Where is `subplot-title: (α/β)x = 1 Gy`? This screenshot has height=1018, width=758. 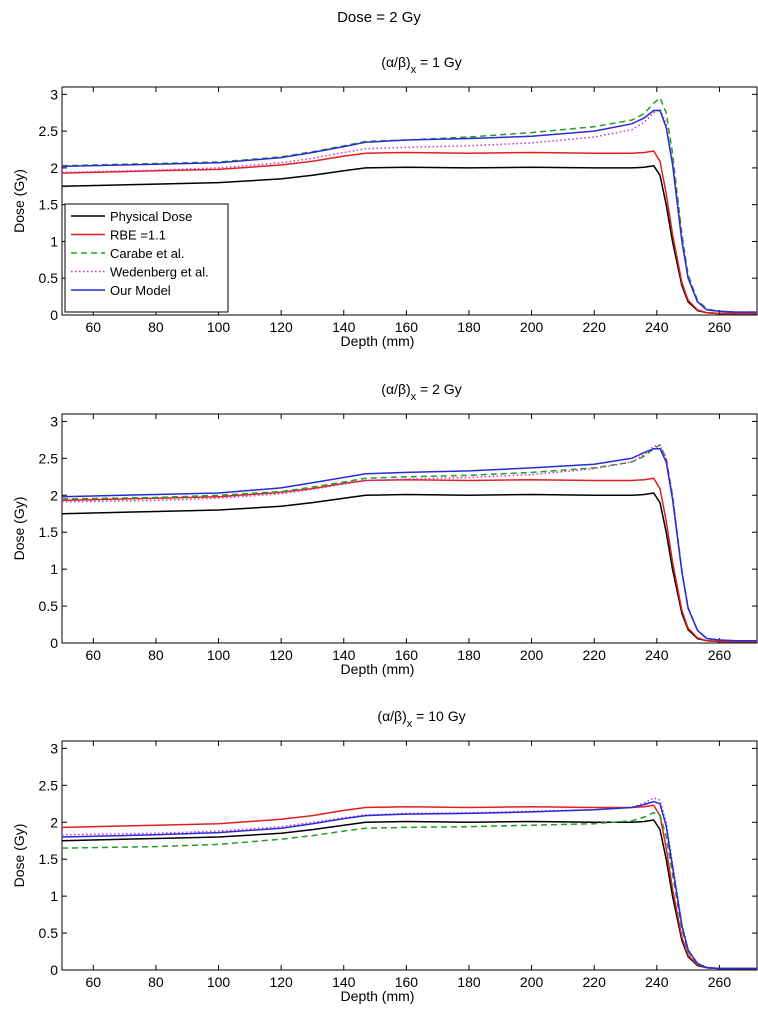 subplot-title: (α/β)x = 1 Gy is located at coordinates (421, 65).